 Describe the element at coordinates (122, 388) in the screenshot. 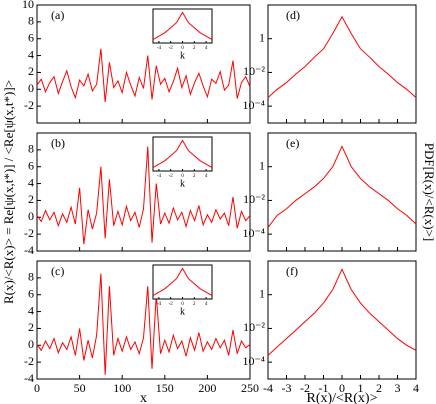

I see `x-tick-label: 100` at that location.